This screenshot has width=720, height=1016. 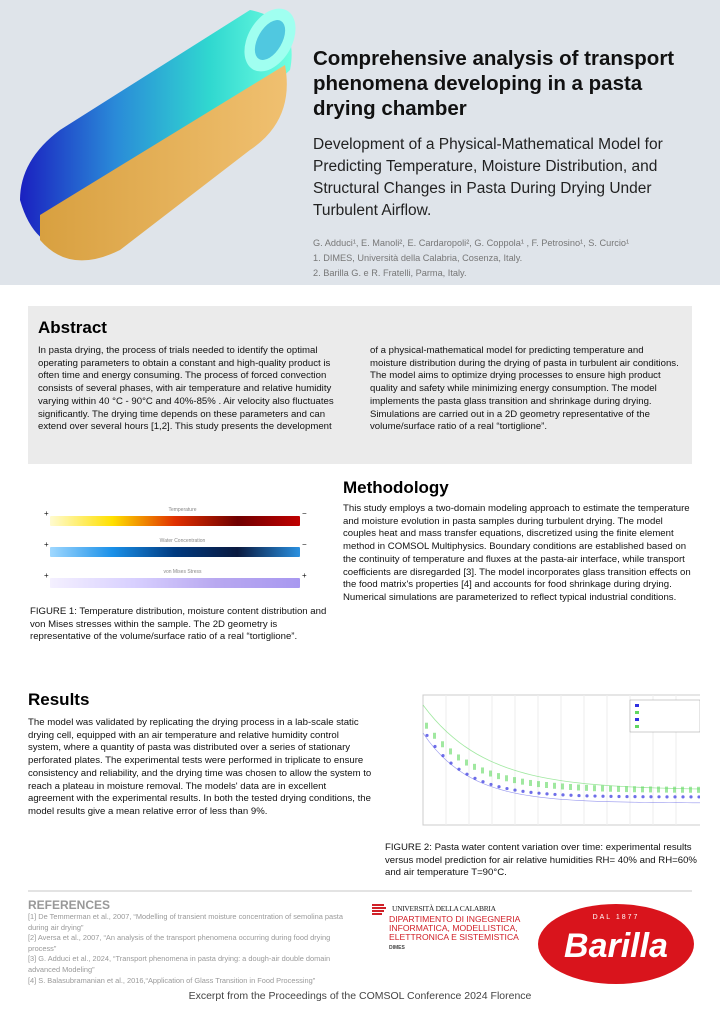 I want to click on figure-1-bar-label: Water Concentration, so click(x=182, y=541).